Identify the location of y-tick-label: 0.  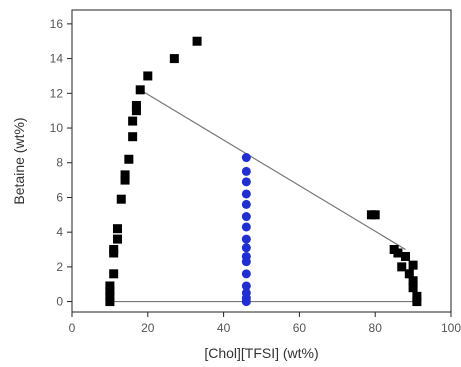
(59, 302).